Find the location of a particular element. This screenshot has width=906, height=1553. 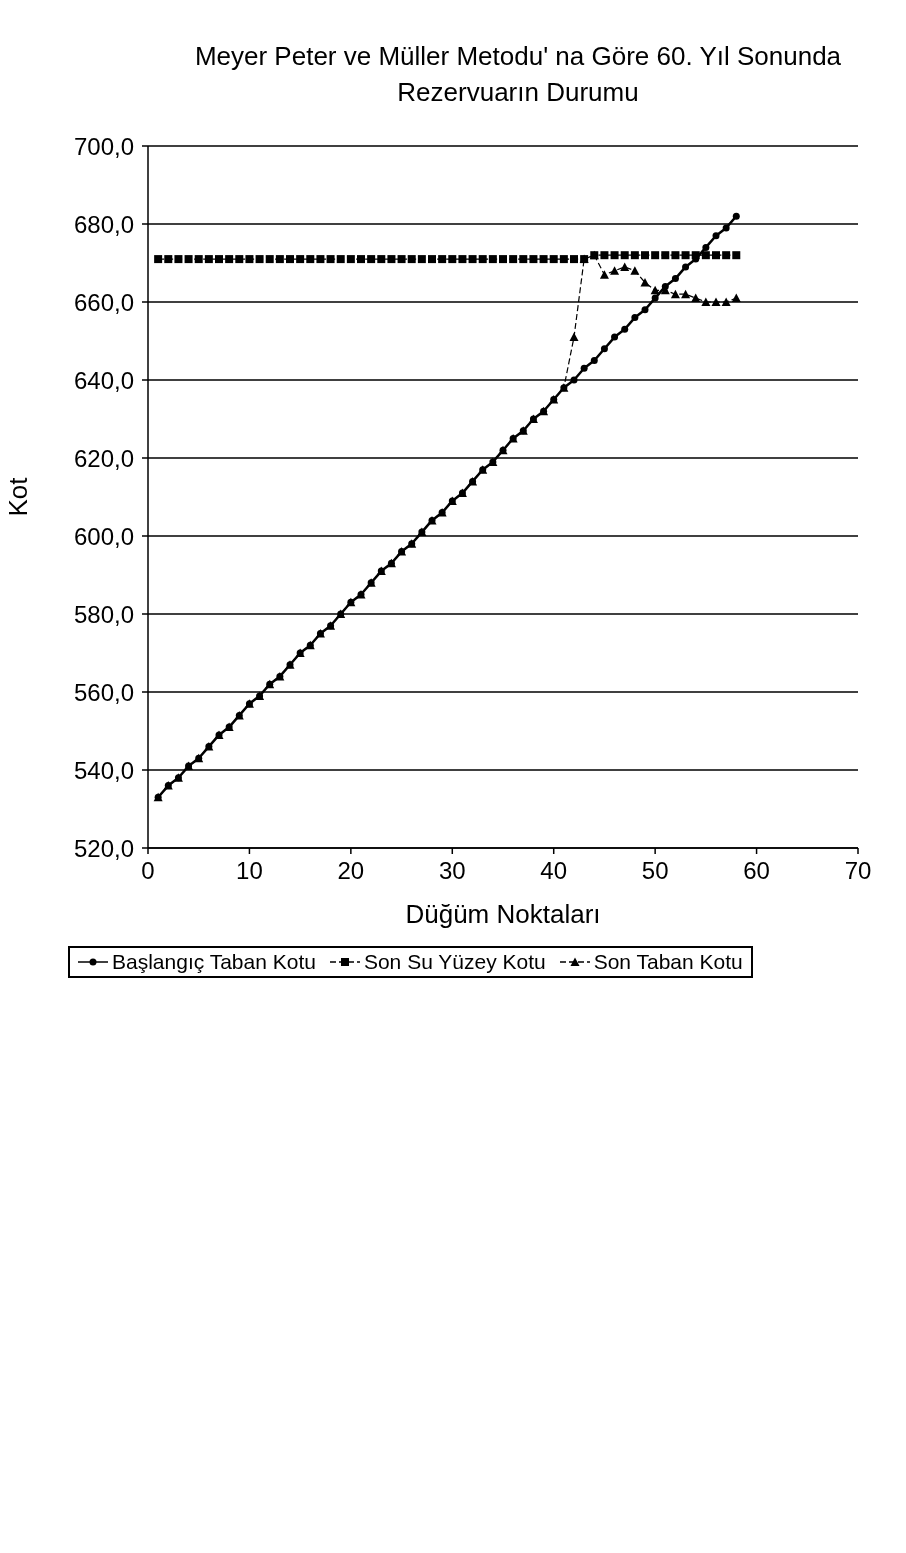

x-tick-label: 0 is located at coordinates (148, 871).